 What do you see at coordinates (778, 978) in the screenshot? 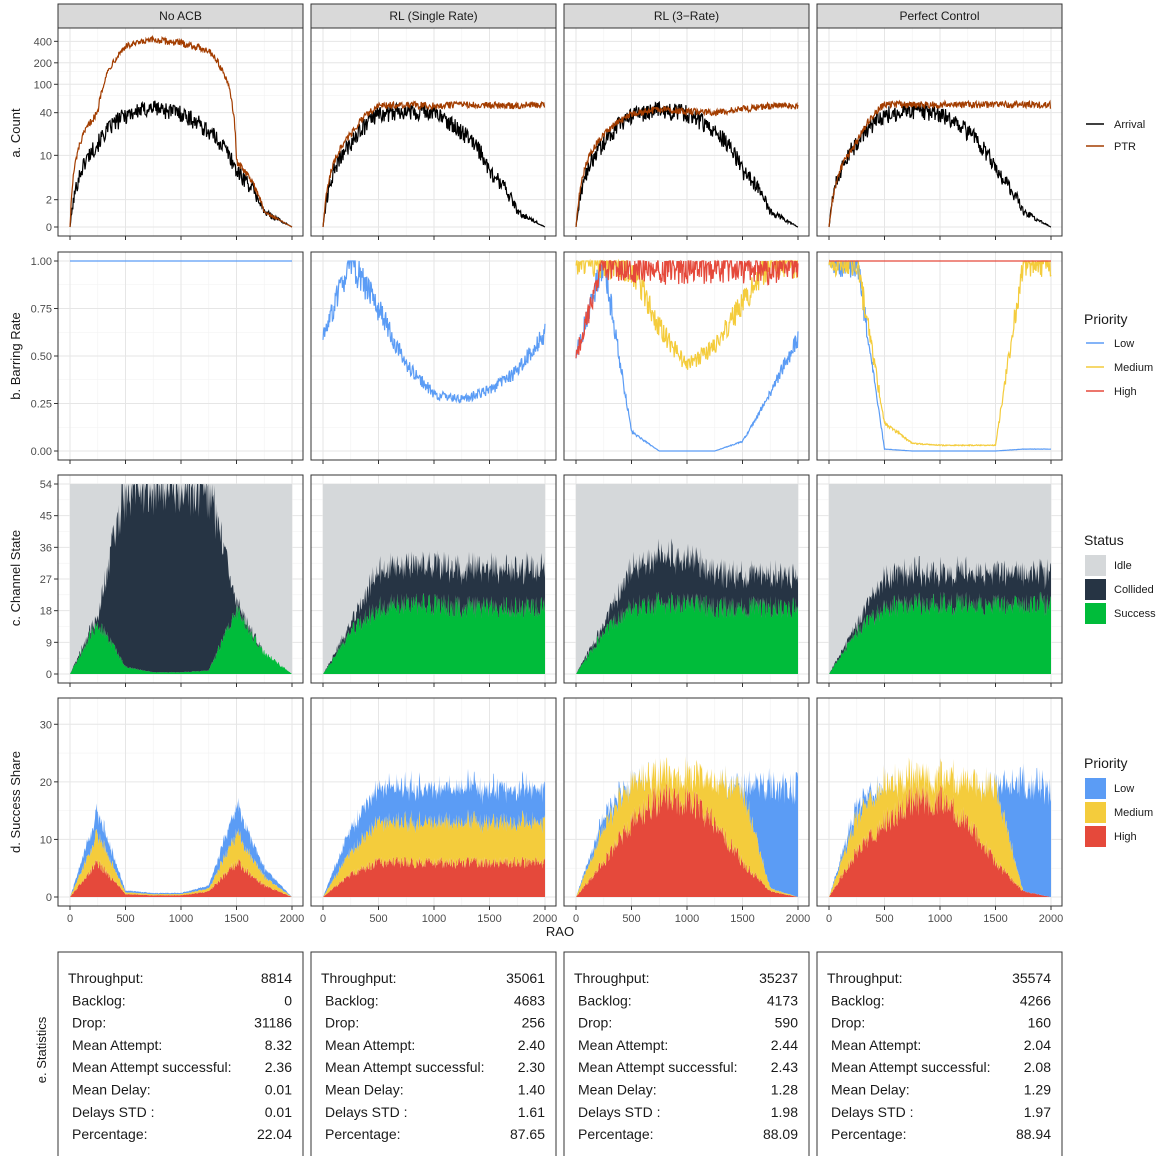
I see `stat-value: 35237` at bounding box center [778, 978].